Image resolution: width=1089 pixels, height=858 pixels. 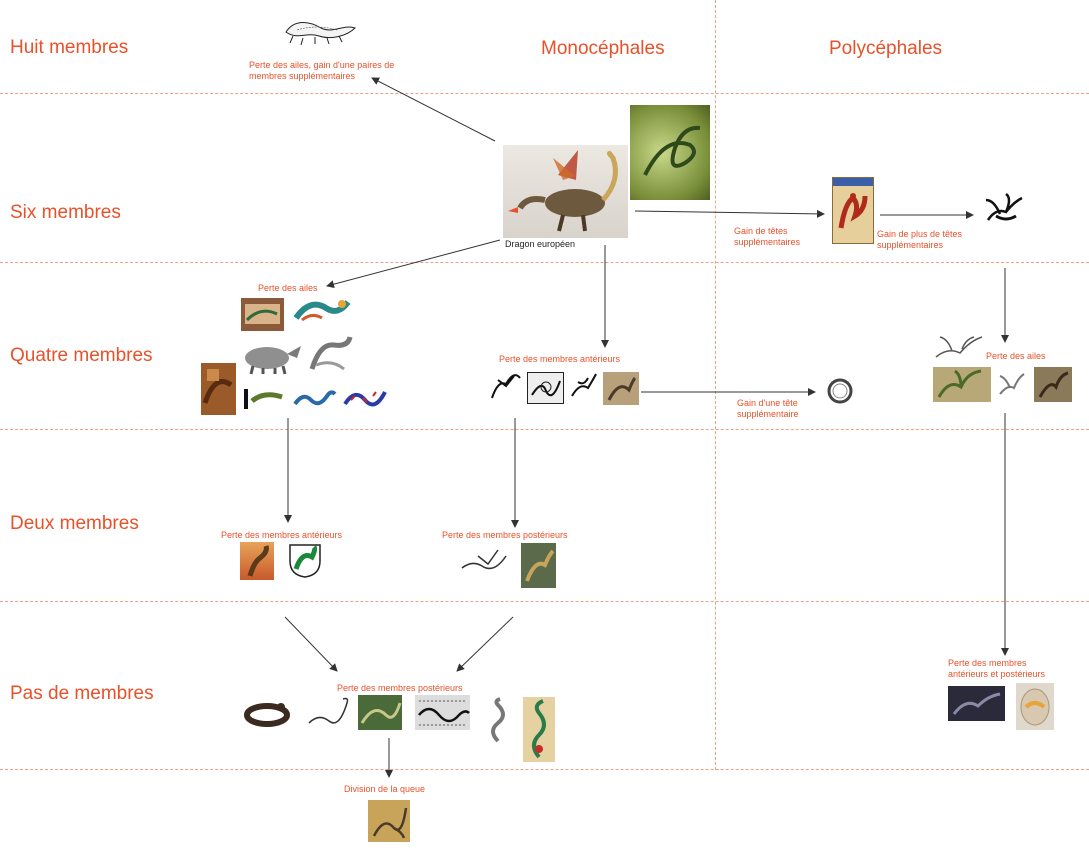 What do you see at coordinates (262, 398) in the screenshot?
I see `lizard-dragon-image` at bounding box center [262, 398].